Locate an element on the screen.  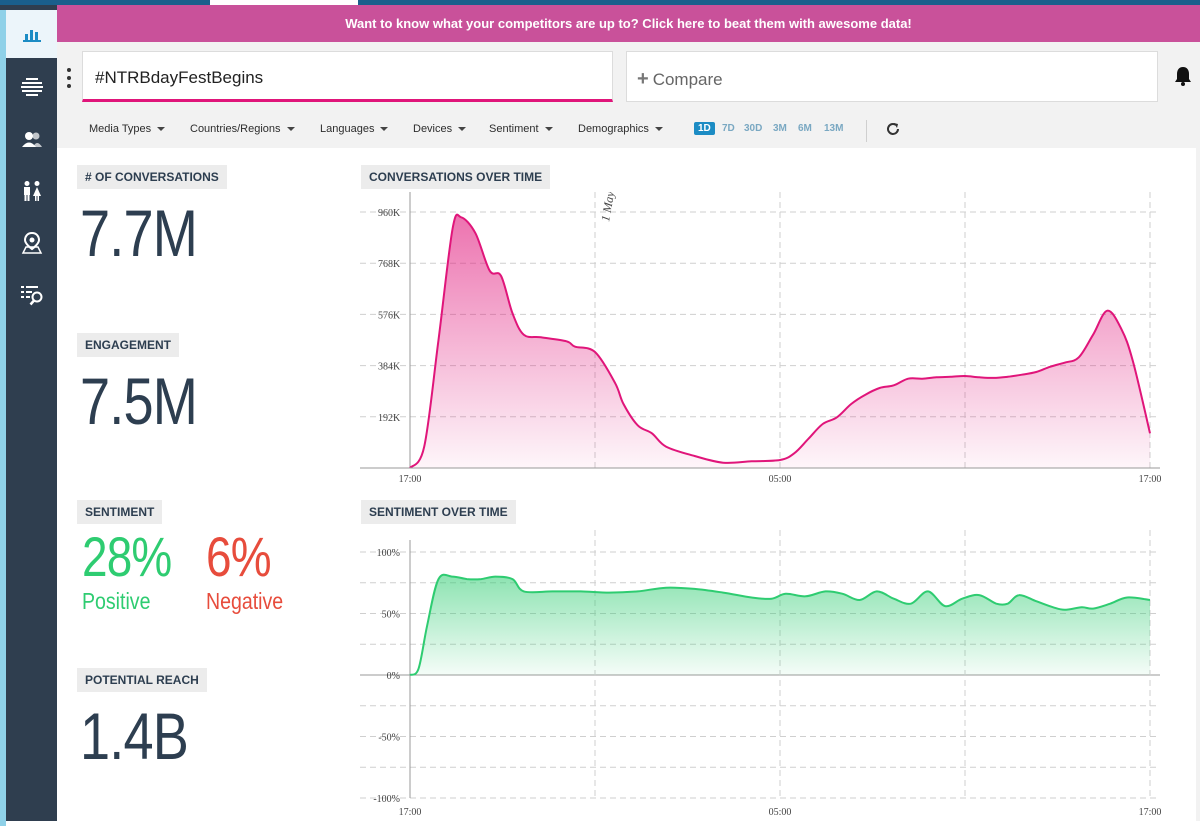
range-7d: 7D is located at coordinates (728, 128).